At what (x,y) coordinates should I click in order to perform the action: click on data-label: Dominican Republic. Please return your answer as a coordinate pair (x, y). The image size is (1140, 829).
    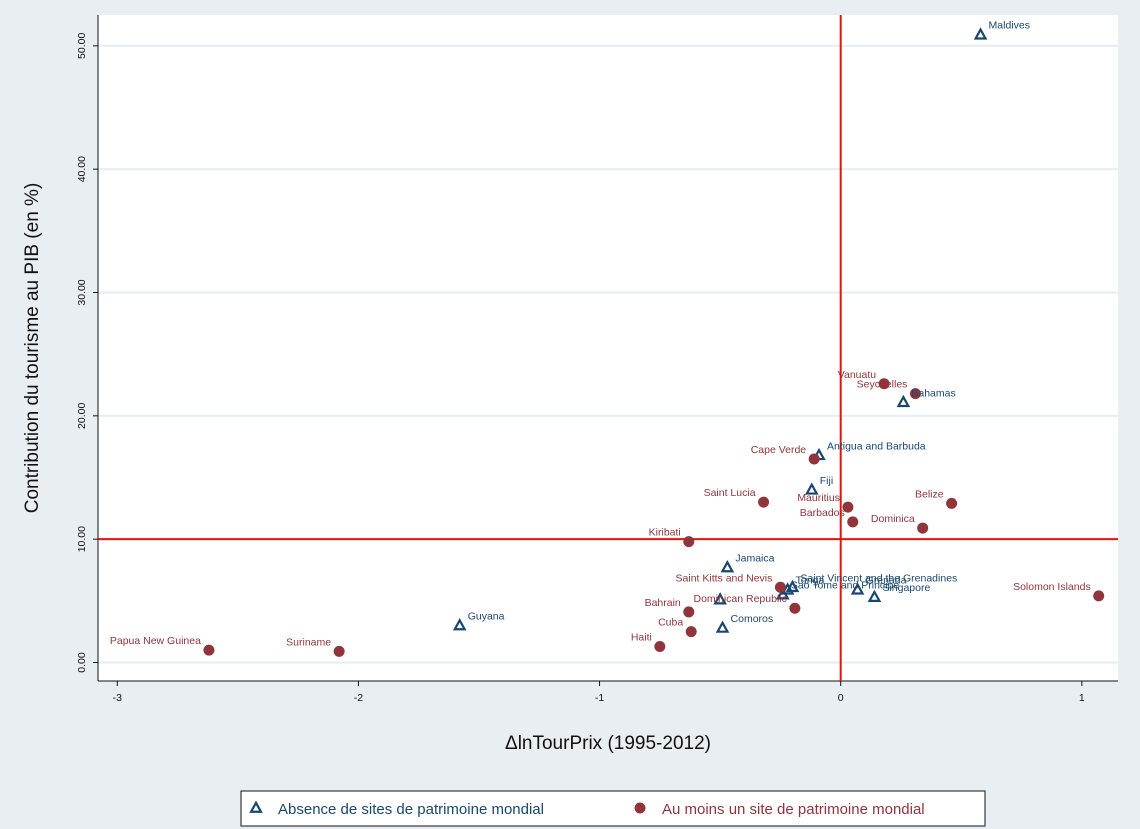
    Looking at the image, I should click on (739, 599).